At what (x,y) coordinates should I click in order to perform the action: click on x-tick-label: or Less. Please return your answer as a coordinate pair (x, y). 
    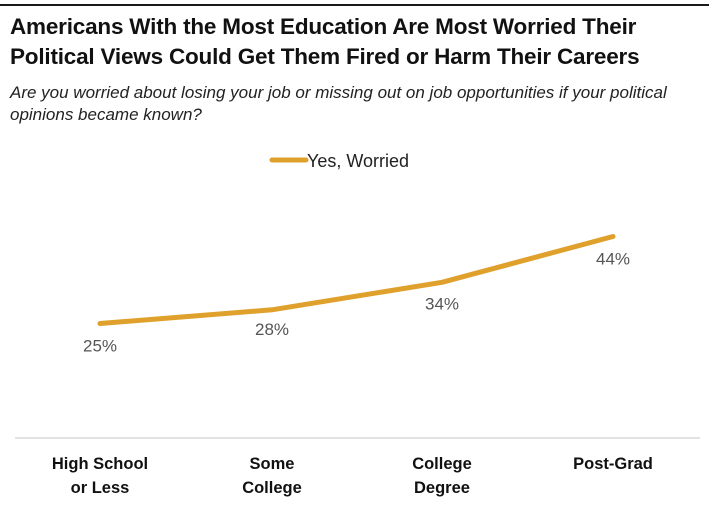
    Looking at the image, I should click on (100, 488).